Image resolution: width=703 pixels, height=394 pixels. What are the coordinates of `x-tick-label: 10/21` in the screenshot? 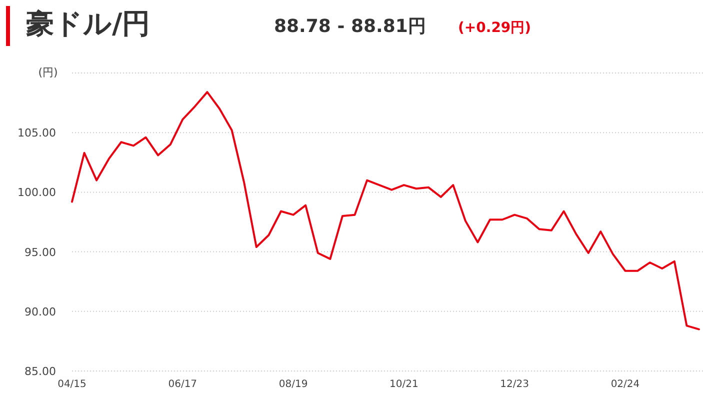 It's located at (404, 384).